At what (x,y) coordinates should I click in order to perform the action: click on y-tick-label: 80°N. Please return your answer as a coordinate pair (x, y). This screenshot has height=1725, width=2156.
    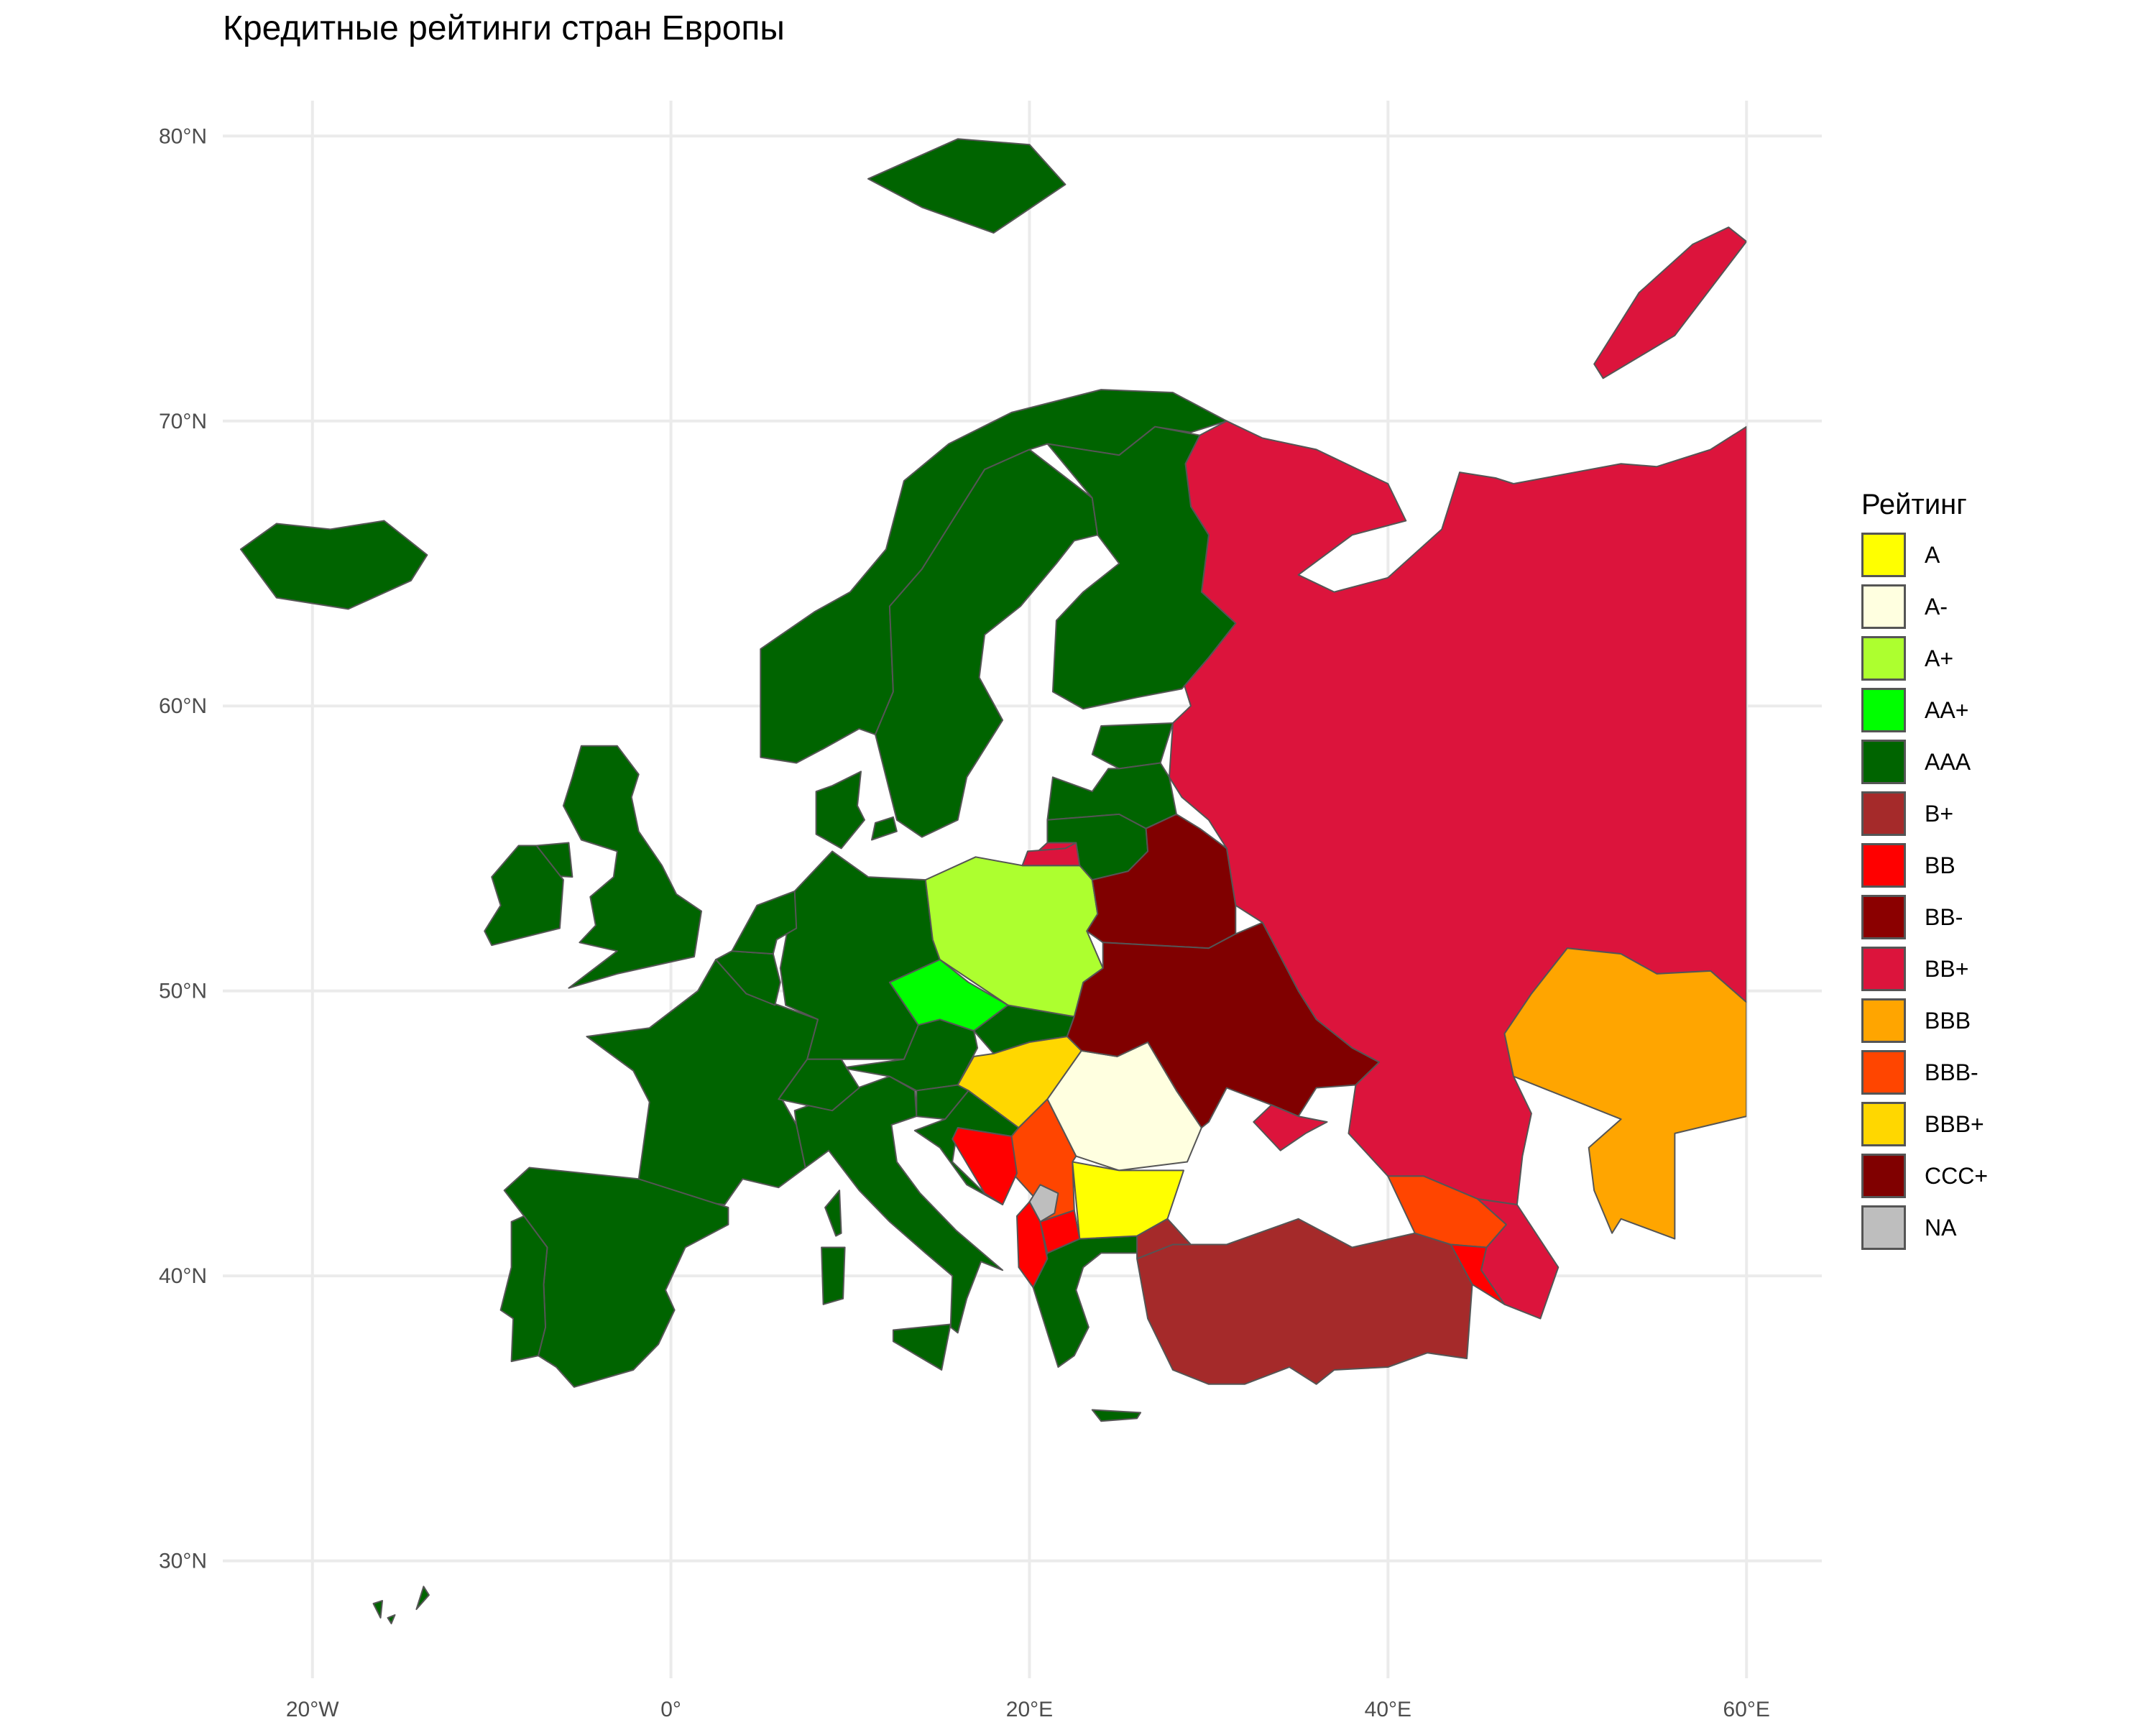
    Looking at the image, I should click on (183, 136).